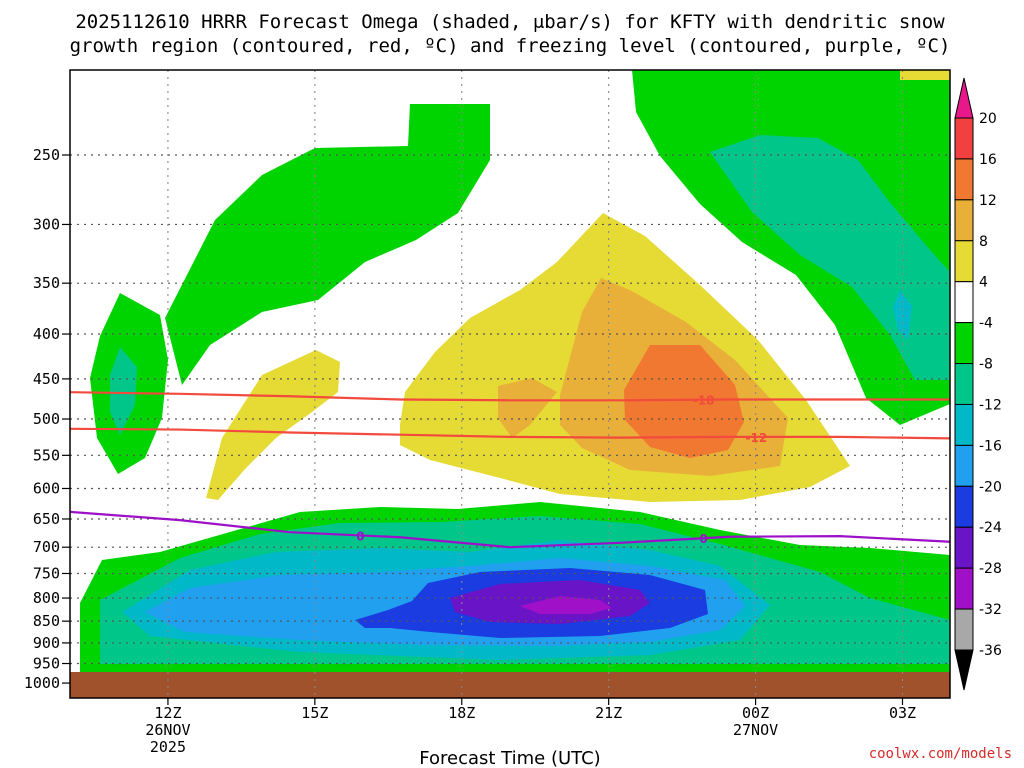  What do you see at coordinates (510, 685) in the screenshot?
I see `ground-below-surface` at bounding box center [510, 685].